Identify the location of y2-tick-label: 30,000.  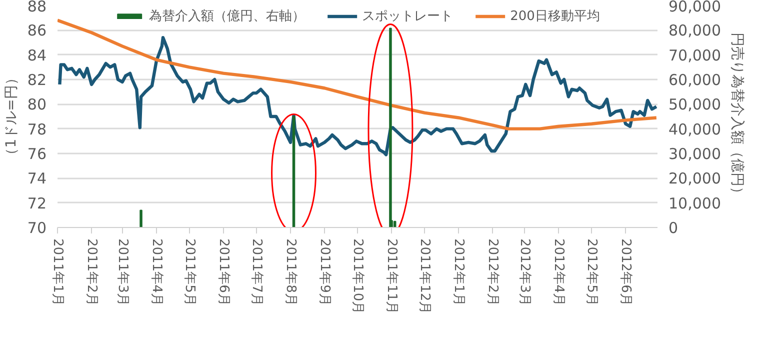
(694, 154).